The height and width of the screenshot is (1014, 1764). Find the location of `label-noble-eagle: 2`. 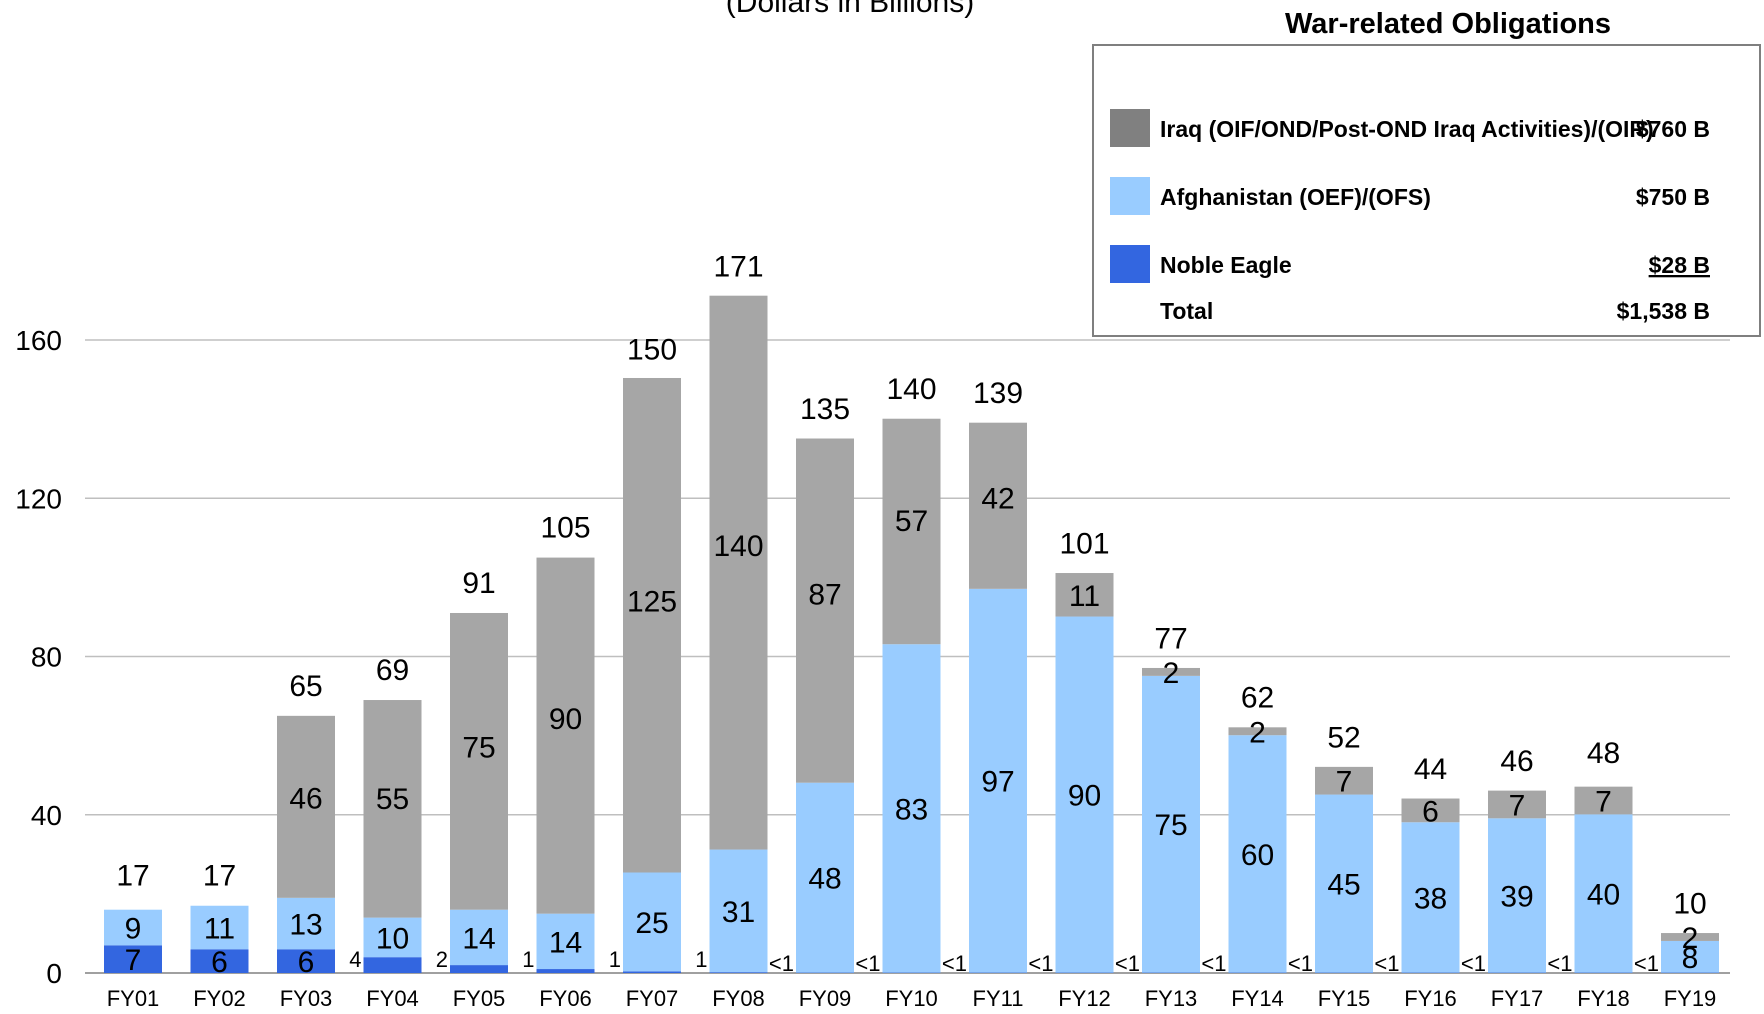

label-noble-eagle: 2 is located at coordinates (442, 959).